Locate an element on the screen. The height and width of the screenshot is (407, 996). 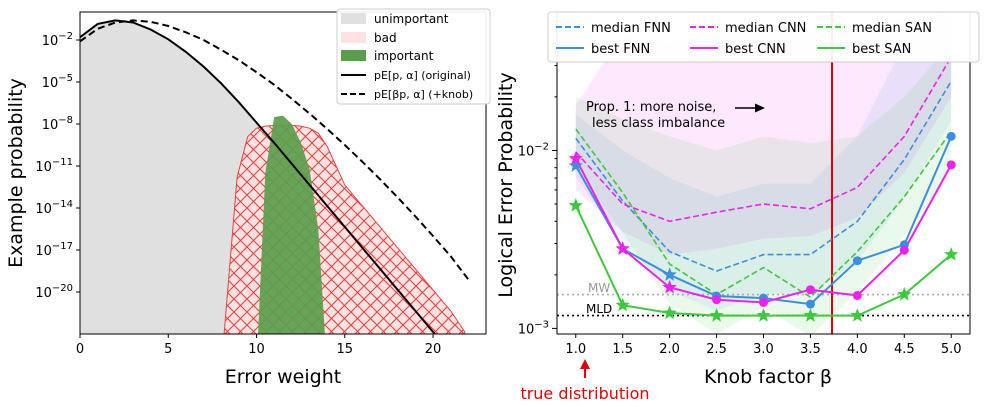
right-x-tick-label: 2.5 is located at coordinates (716, 349).